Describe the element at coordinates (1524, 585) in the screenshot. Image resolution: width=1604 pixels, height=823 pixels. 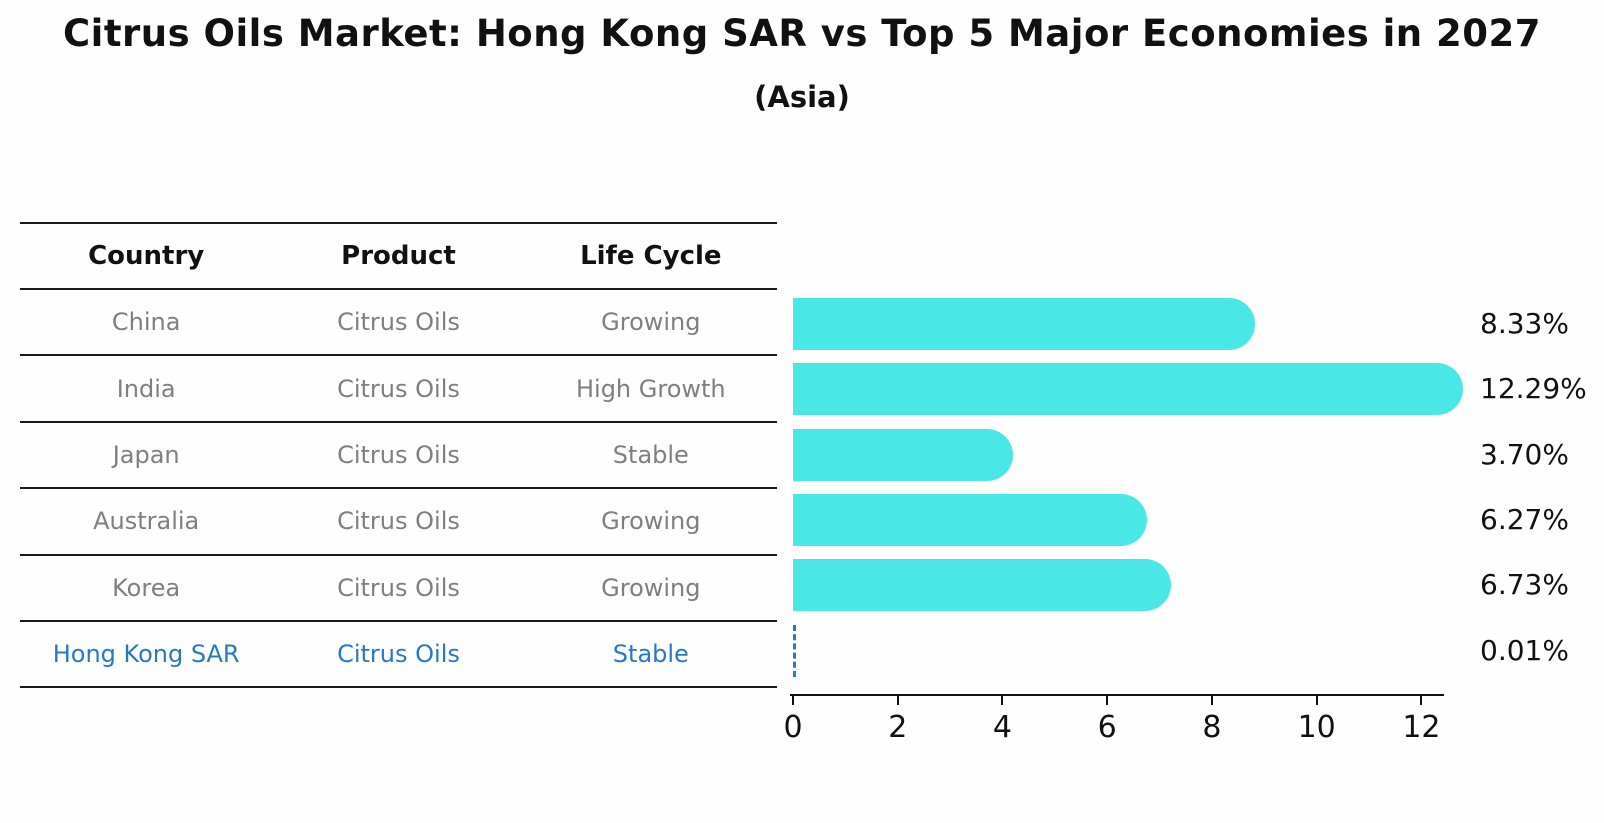
I see `value-label-korea: 6.73%` at that location.